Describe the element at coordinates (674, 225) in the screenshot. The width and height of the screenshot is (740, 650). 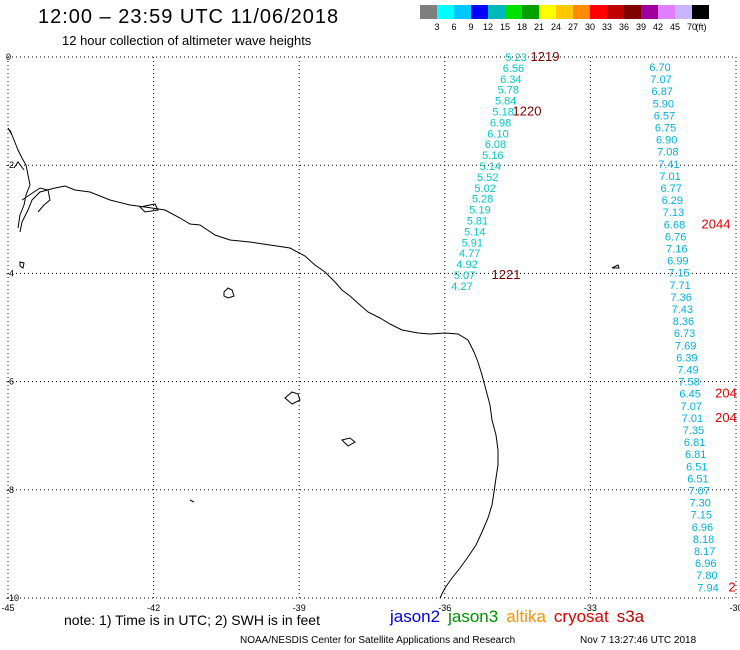
I see `wave-height-value: 6.68` at that location.